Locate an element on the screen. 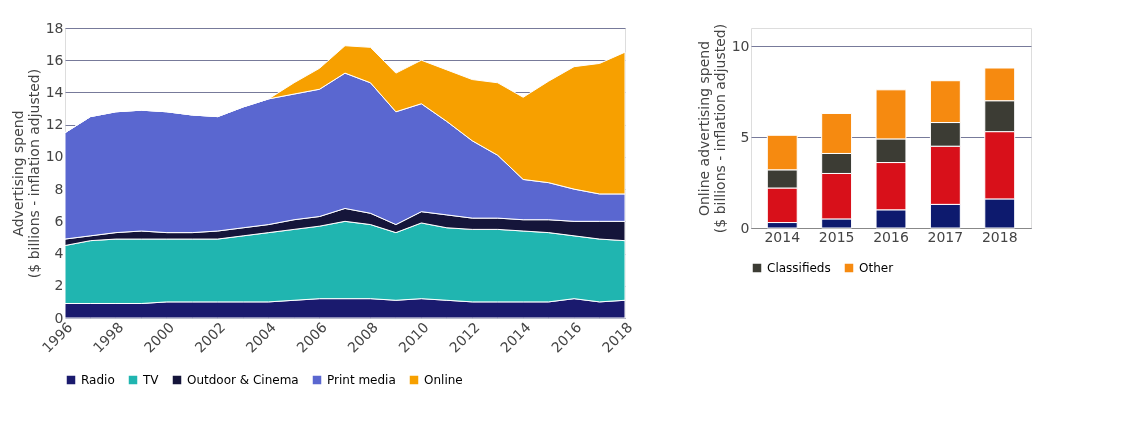  x-tick-label: 2016 is located at coordinates (891, 236).